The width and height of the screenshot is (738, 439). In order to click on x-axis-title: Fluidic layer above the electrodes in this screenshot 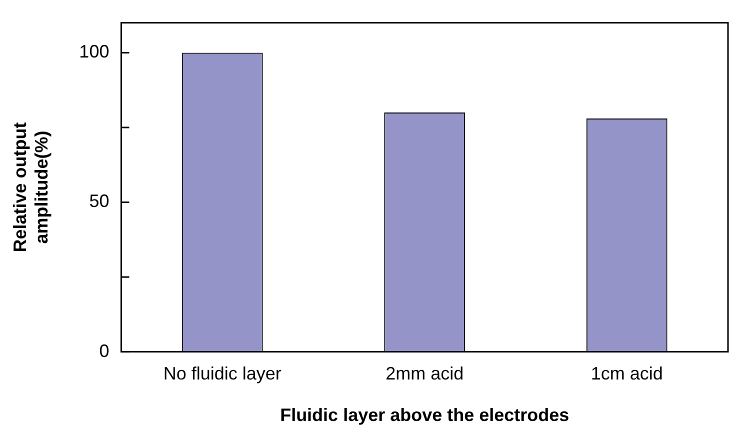, I will do `click(425, 415)`.